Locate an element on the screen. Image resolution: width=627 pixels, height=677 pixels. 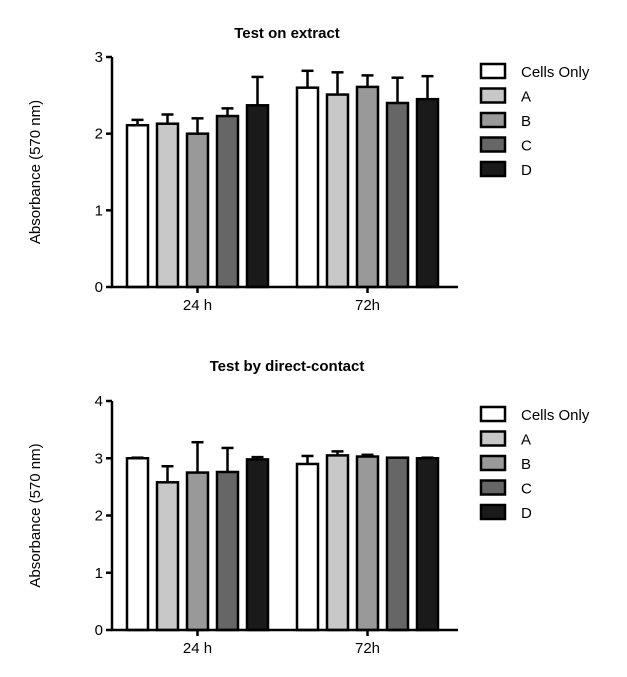
chart-title: Test on extract is located at coordinates (287, 33).